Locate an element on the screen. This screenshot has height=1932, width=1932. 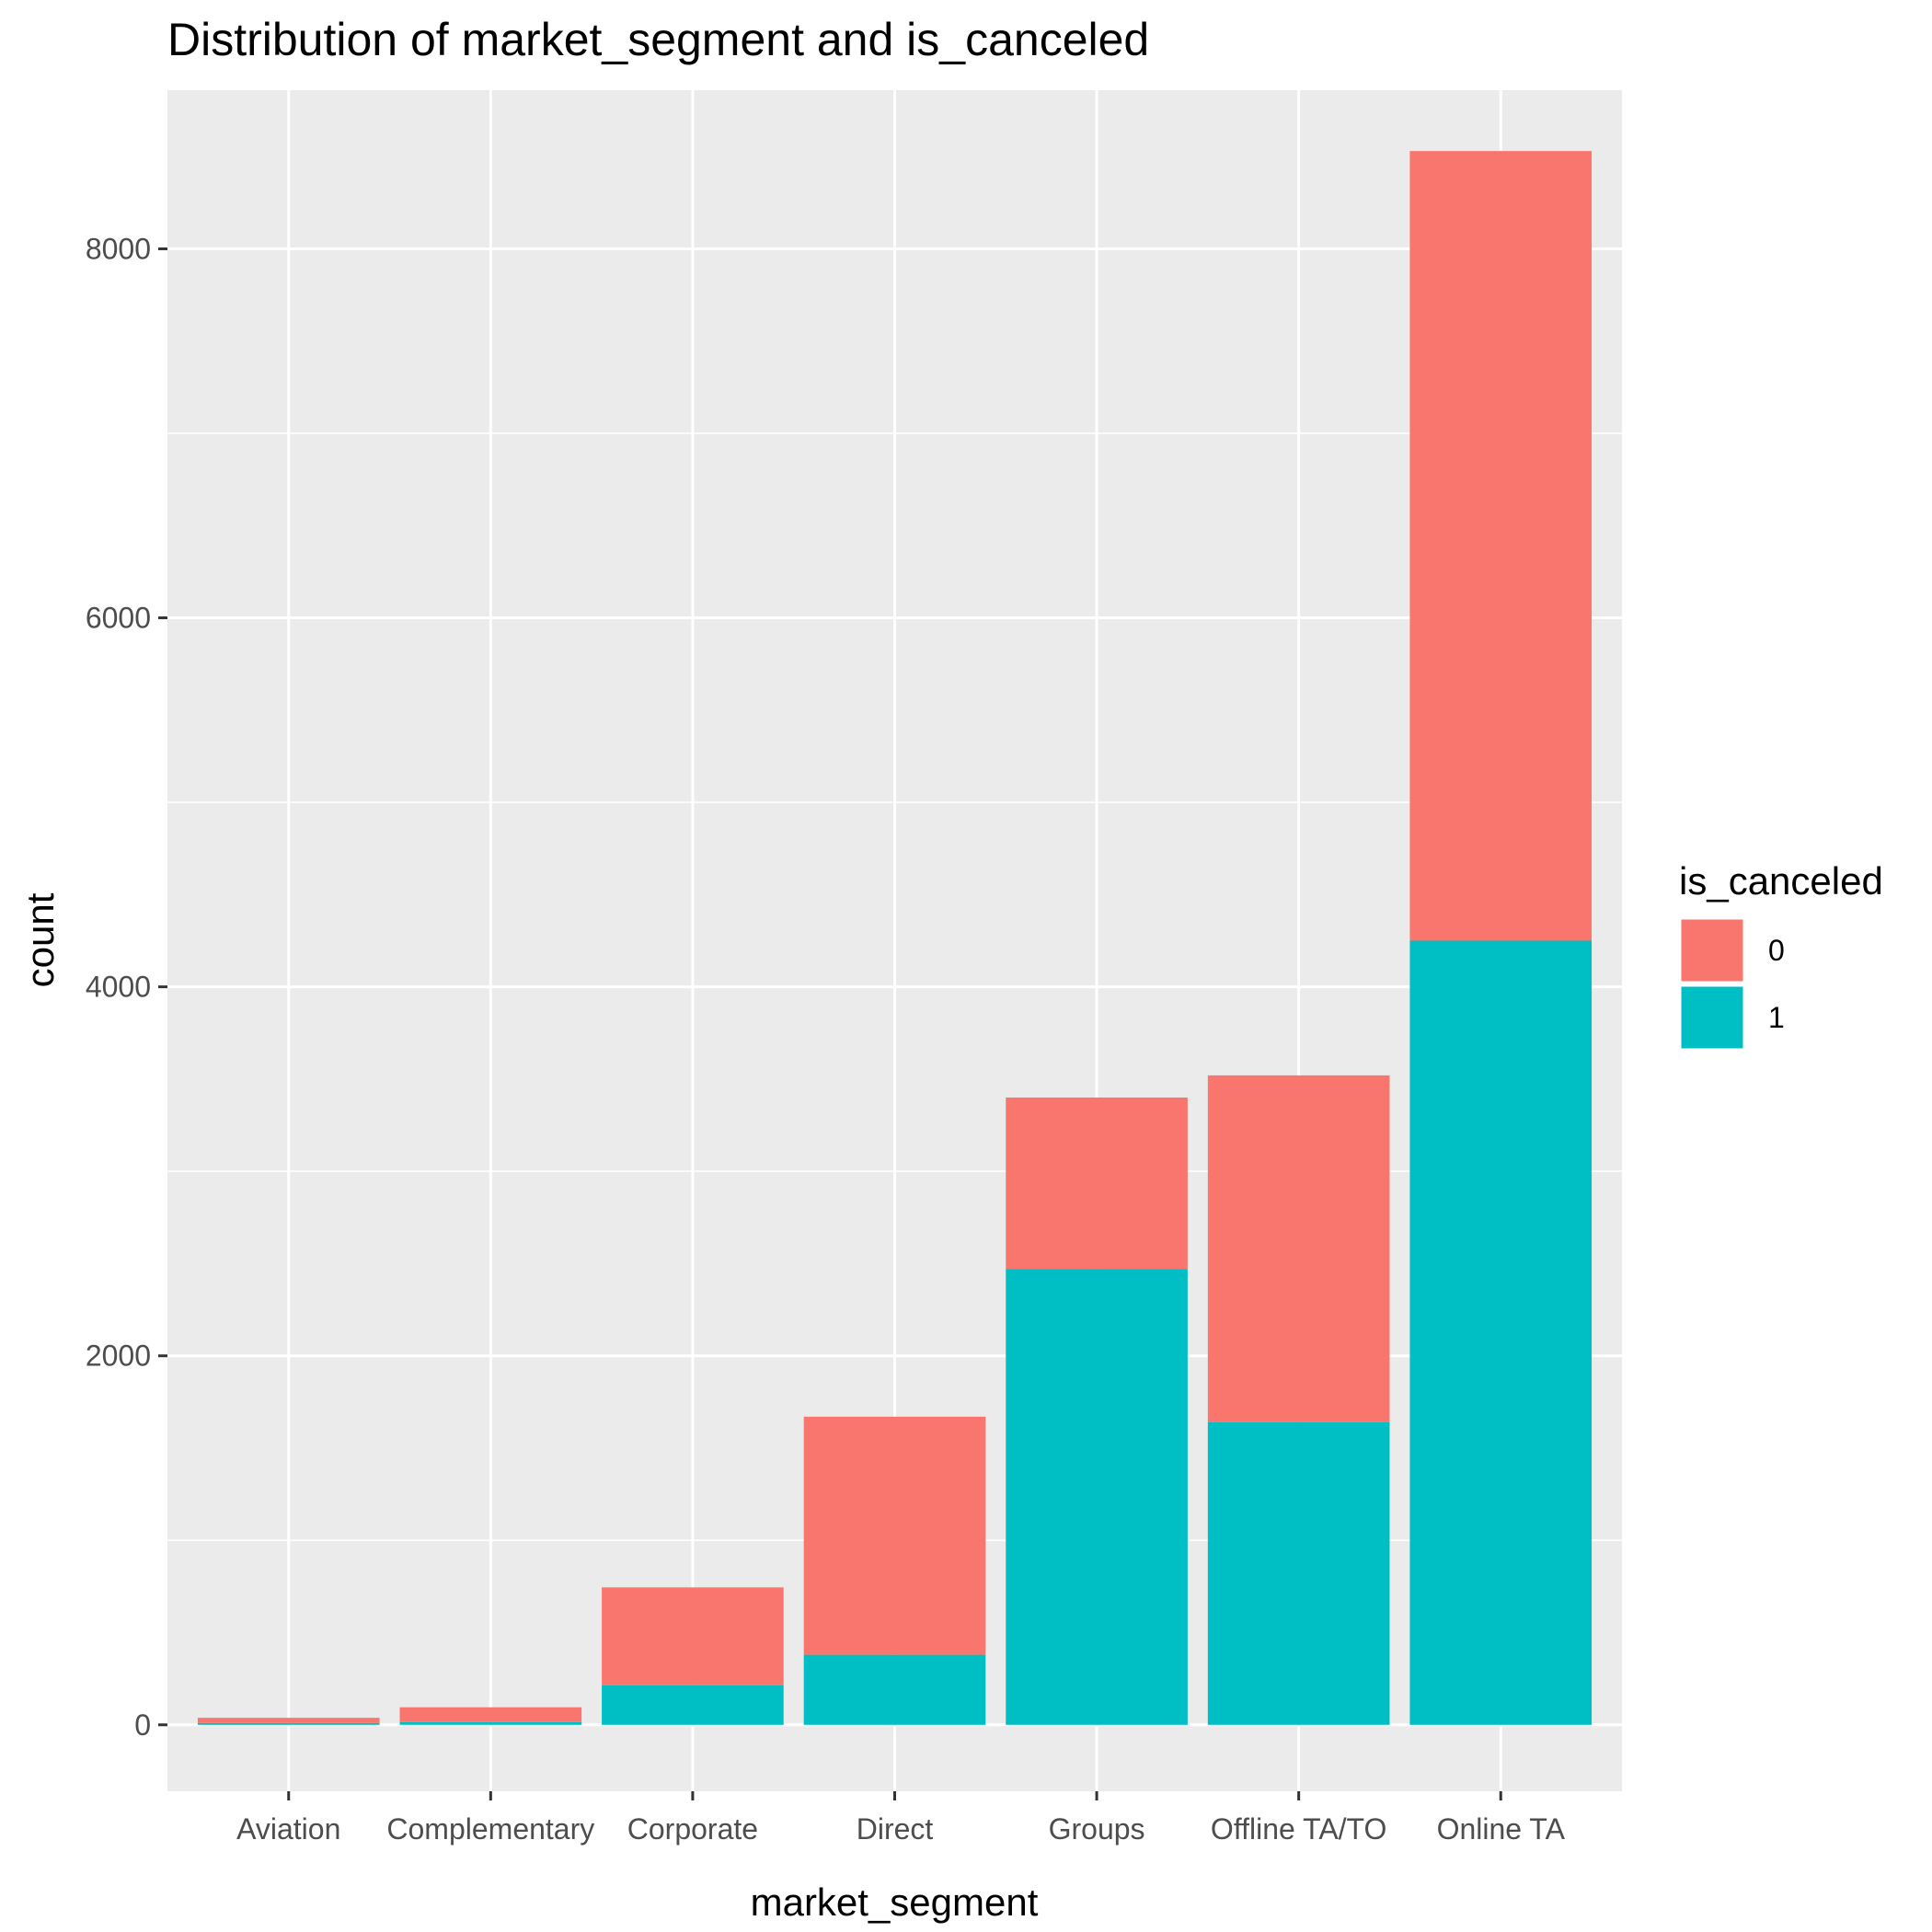
x-tick-label: Offline TA/TO is located at coordinates (1298, 1829).